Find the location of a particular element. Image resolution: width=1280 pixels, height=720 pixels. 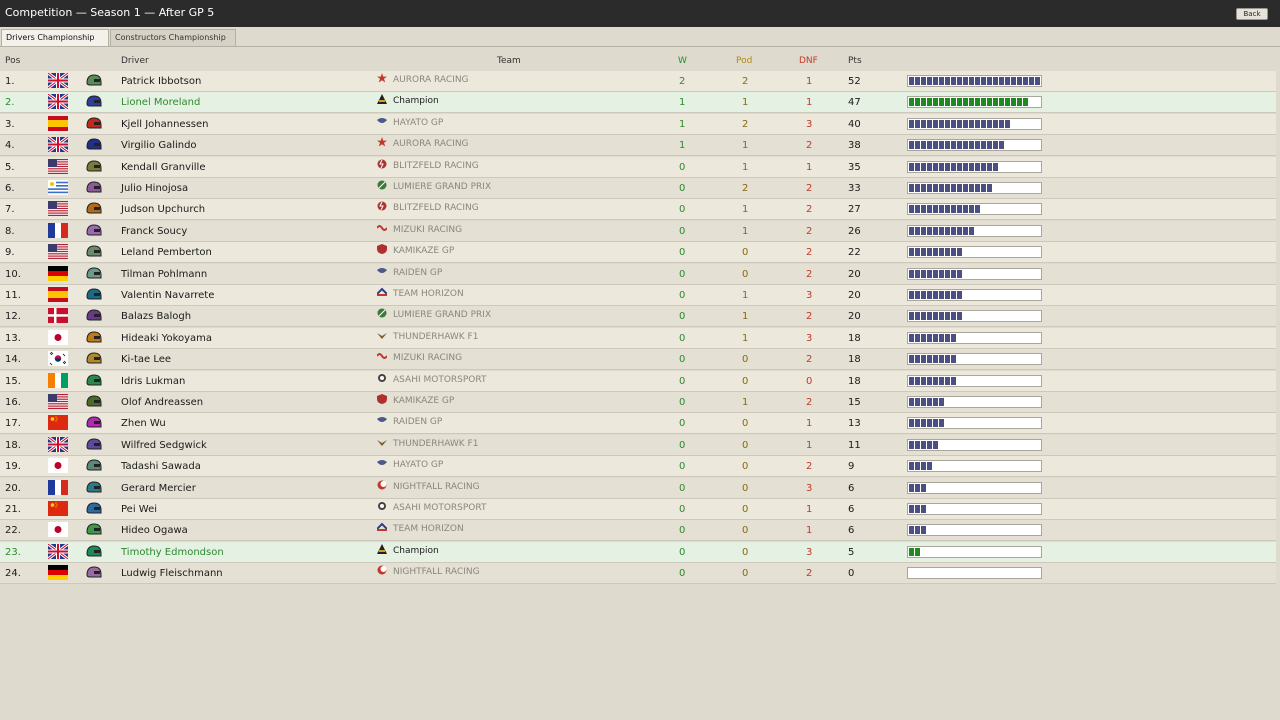

driver-name: Ludwig Fleischmann is located at coordinates (172, 574).